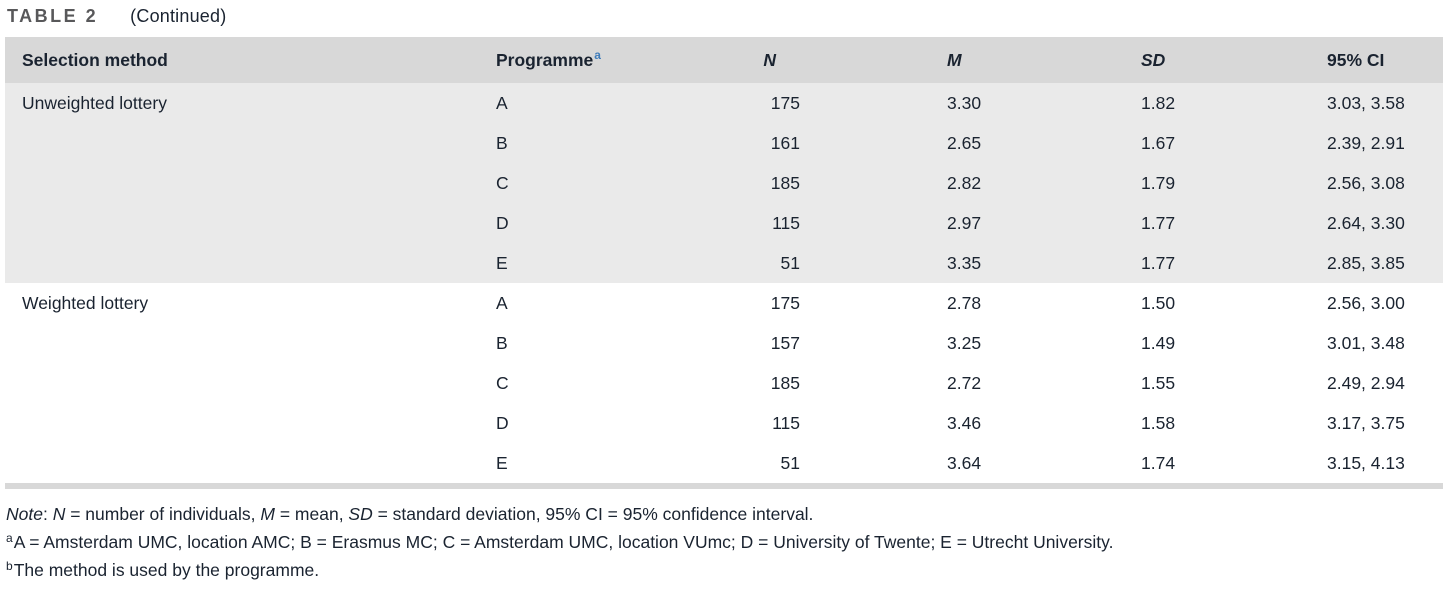 The image size is (1446, 595). Describe the element at coordinates (964, 422) in the screenshot. I see `m-cell: 3.46` at that location.